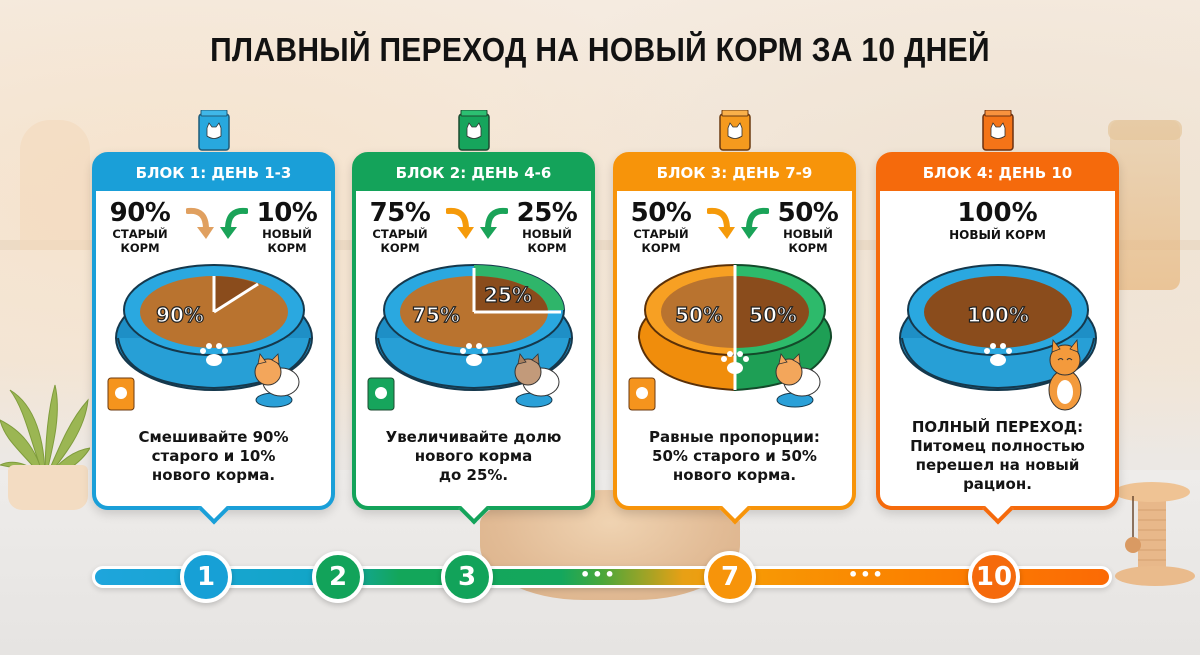 The width and height of the screenshot is (1200, 655). Describe the element at coordinates (1145, 205) in the screenshot. I see `background-jar` at that location.